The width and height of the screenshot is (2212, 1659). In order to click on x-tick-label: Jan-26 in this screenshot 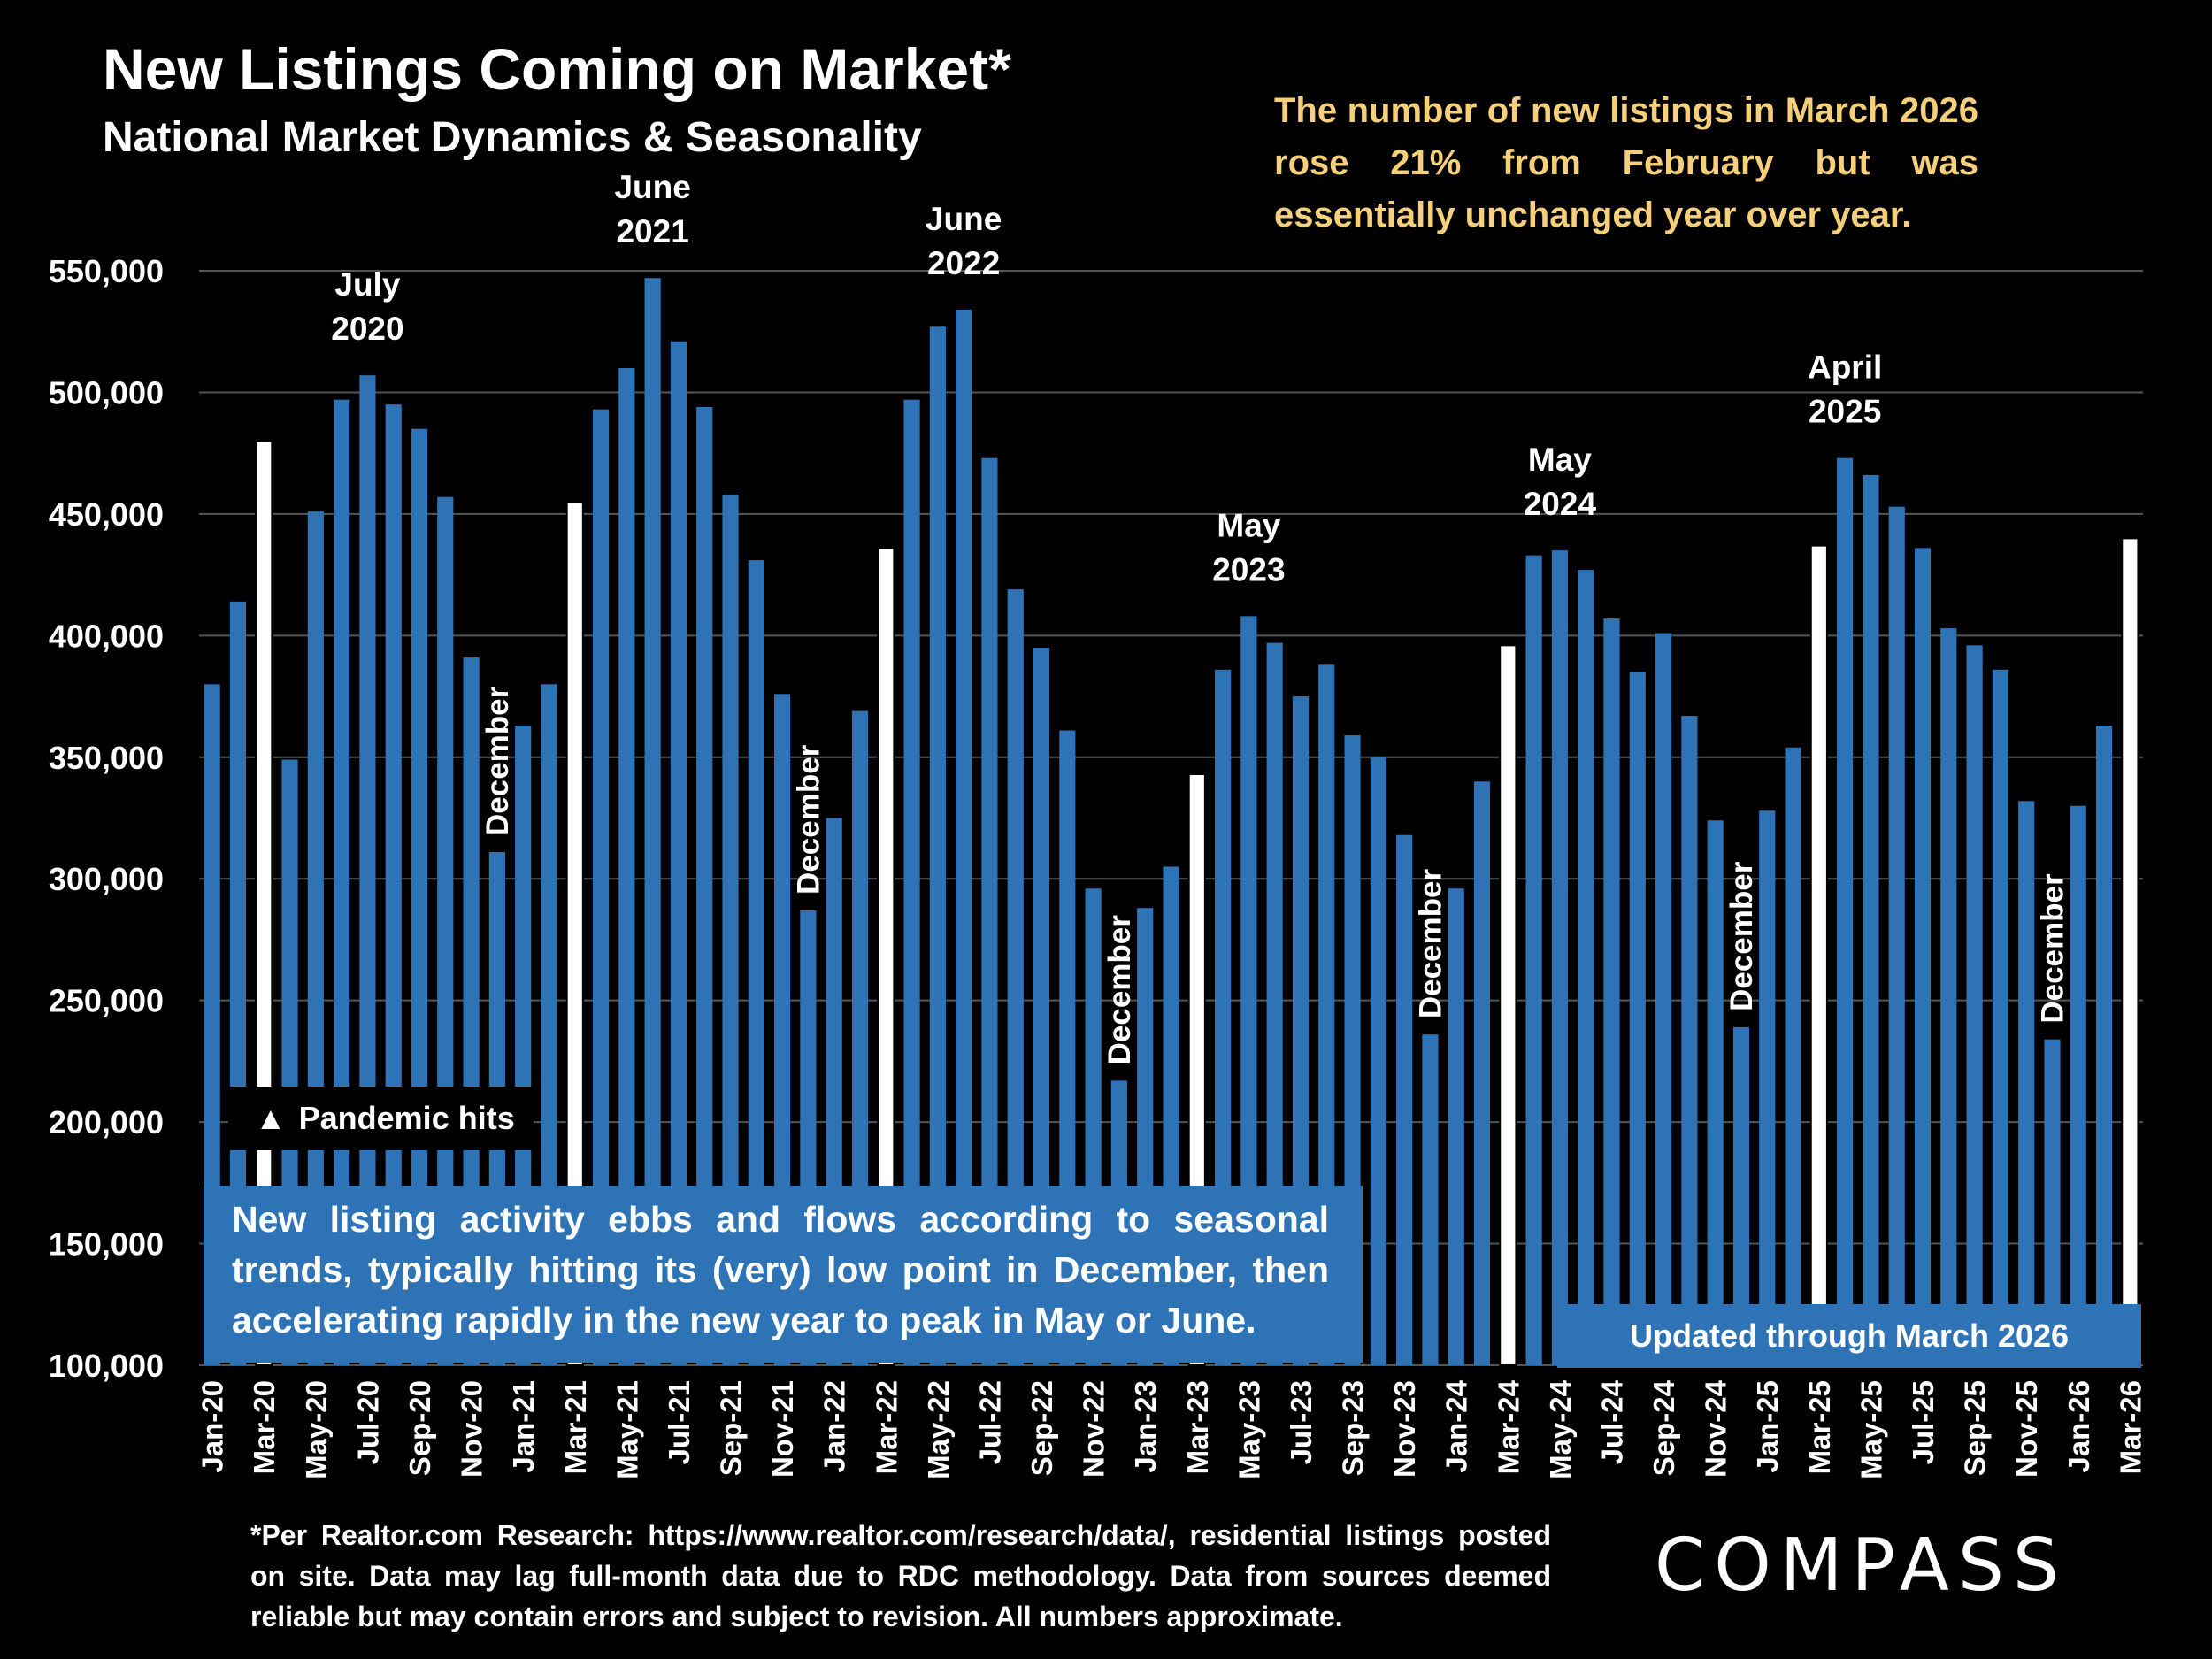, I will do `click(2079, 1426)`.